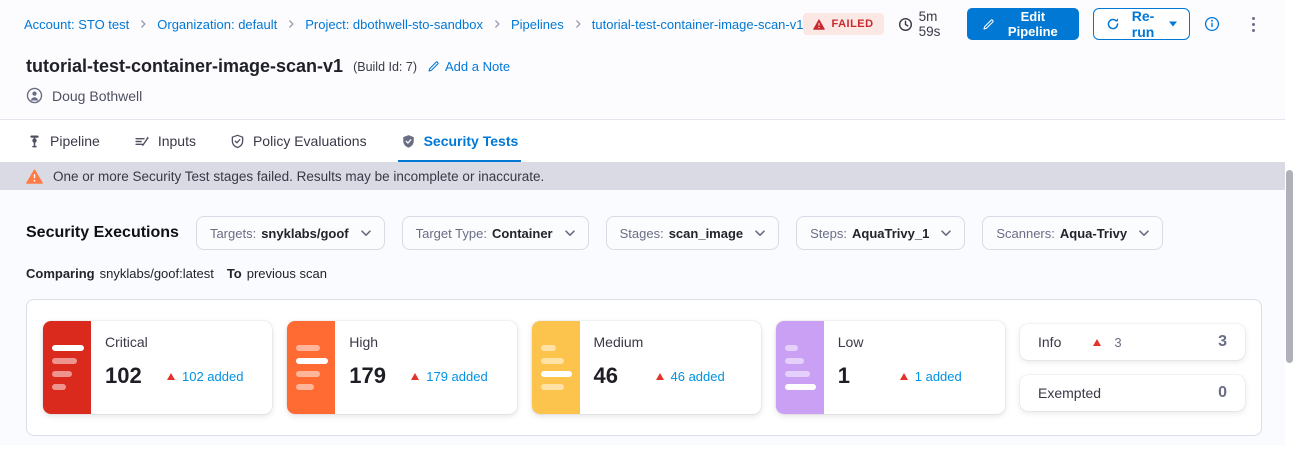 The height and width of the screenshot is (454, 1306). Describe the element at coordinates (1212, 24) in the screenshot. I see `info-icon` at that location.